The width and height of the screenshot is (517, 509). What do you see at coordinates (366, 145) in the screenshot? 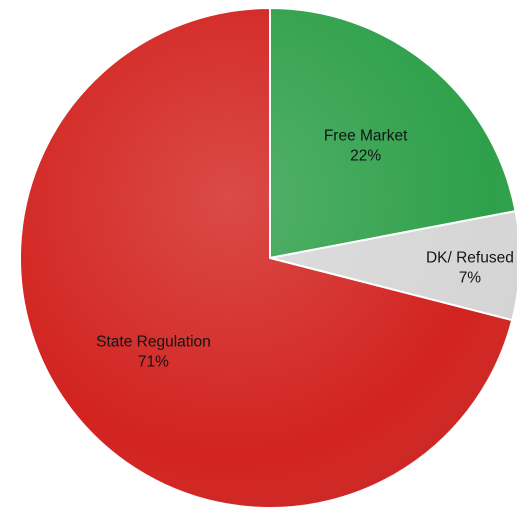
I see `slice-label-free-market: Free Market 22%` at bounding box center [366, 145].